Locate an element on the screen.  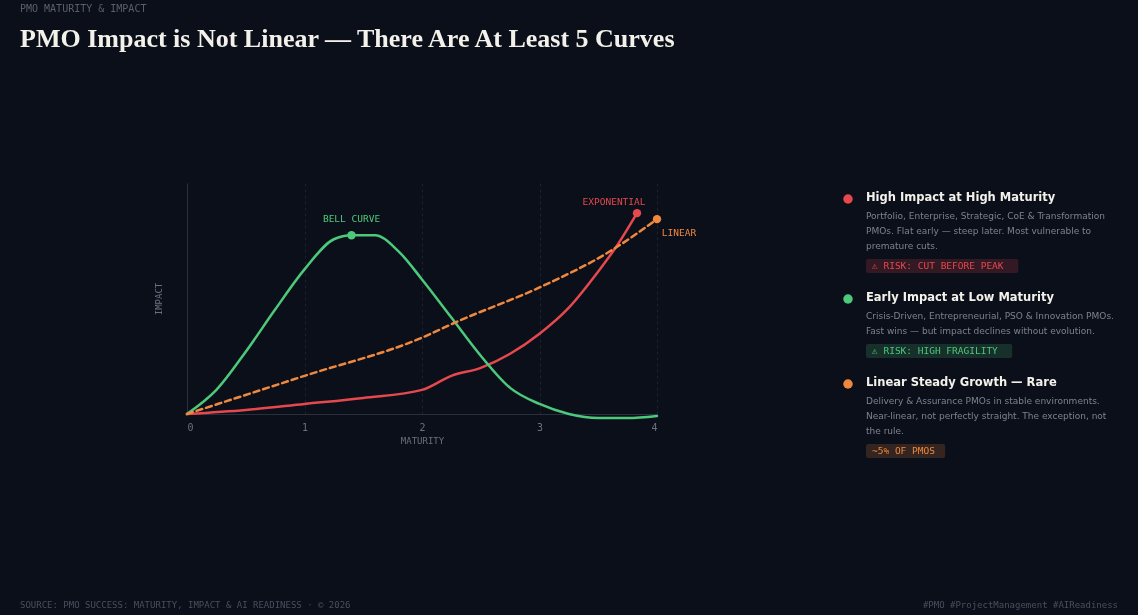
text: ~5% OF PMOS is located at coordinates (904, 450).